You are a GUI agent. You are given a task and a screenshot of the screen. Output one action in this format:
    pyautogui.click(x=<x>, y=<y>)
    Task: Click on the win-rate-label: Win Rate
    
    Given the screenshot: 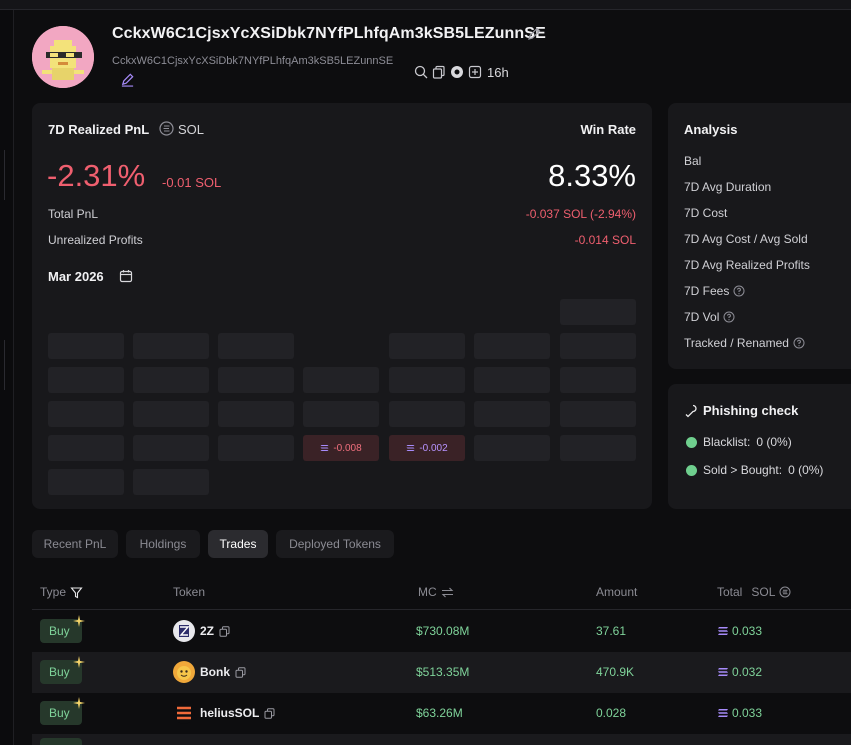 What is the action you would take?
    pyautogui.click(x=608, y=129)
    